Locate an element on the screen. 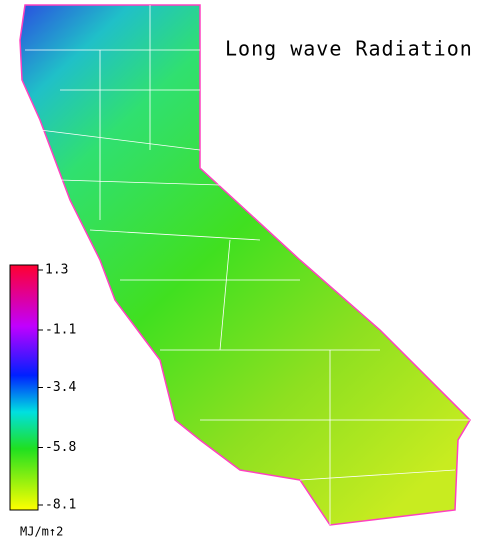 This screenshot has height=550, width=500. colorbar-tick-label: -3.4 is located at coordinates (60, 387).